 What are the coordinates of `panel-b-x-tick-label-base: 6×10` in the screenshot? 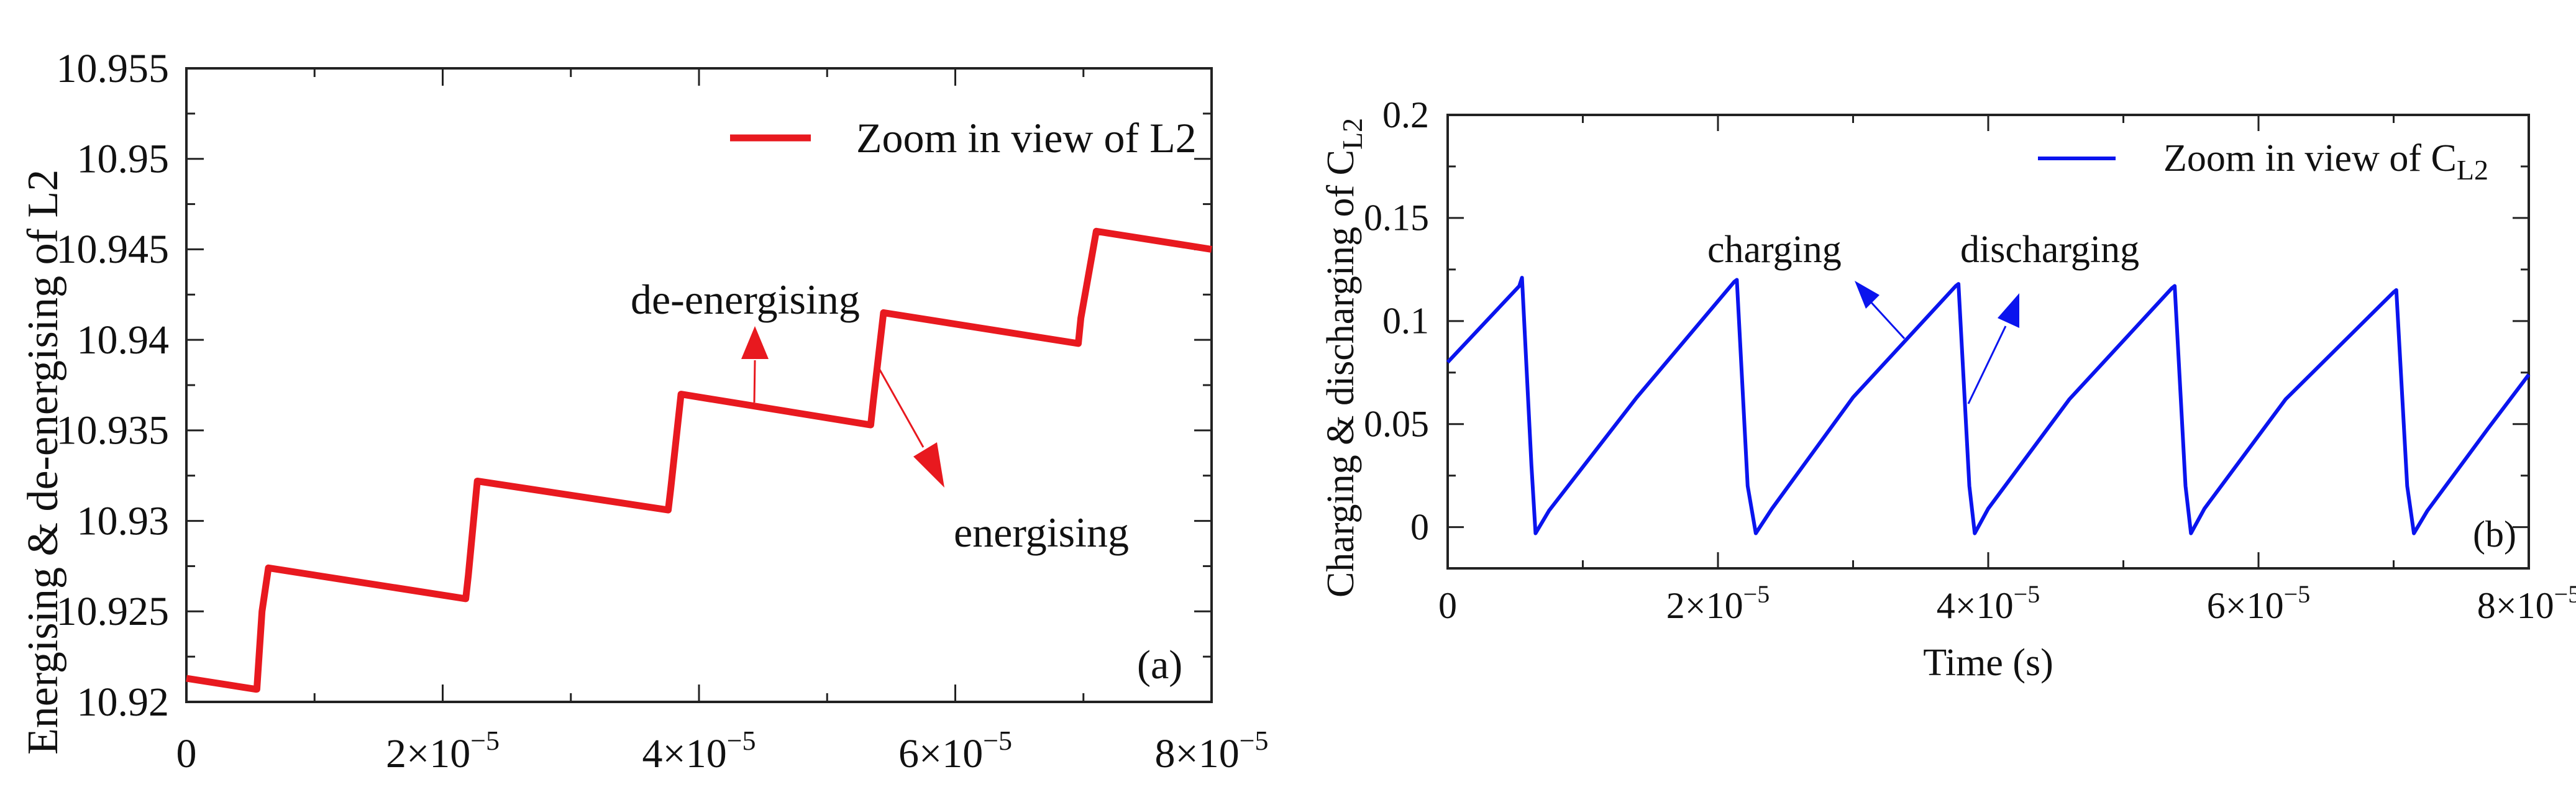 It's located at (2245, 605).